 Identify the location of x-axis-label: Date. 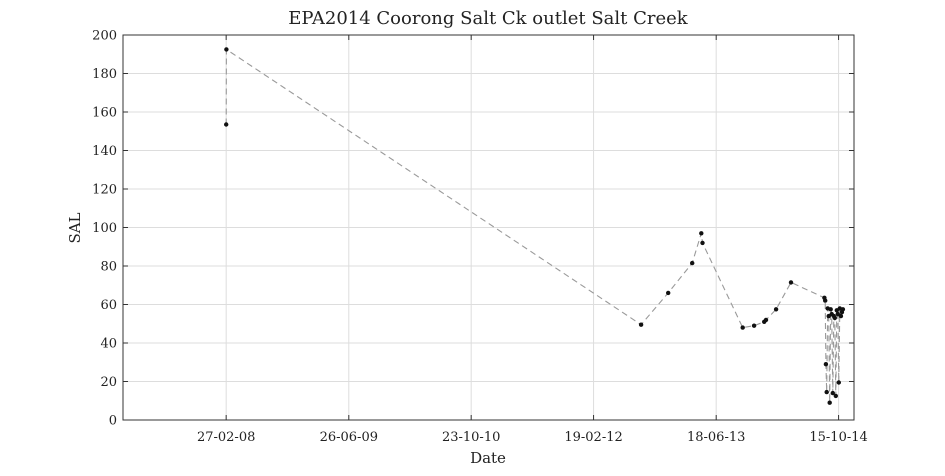
(488, 458).